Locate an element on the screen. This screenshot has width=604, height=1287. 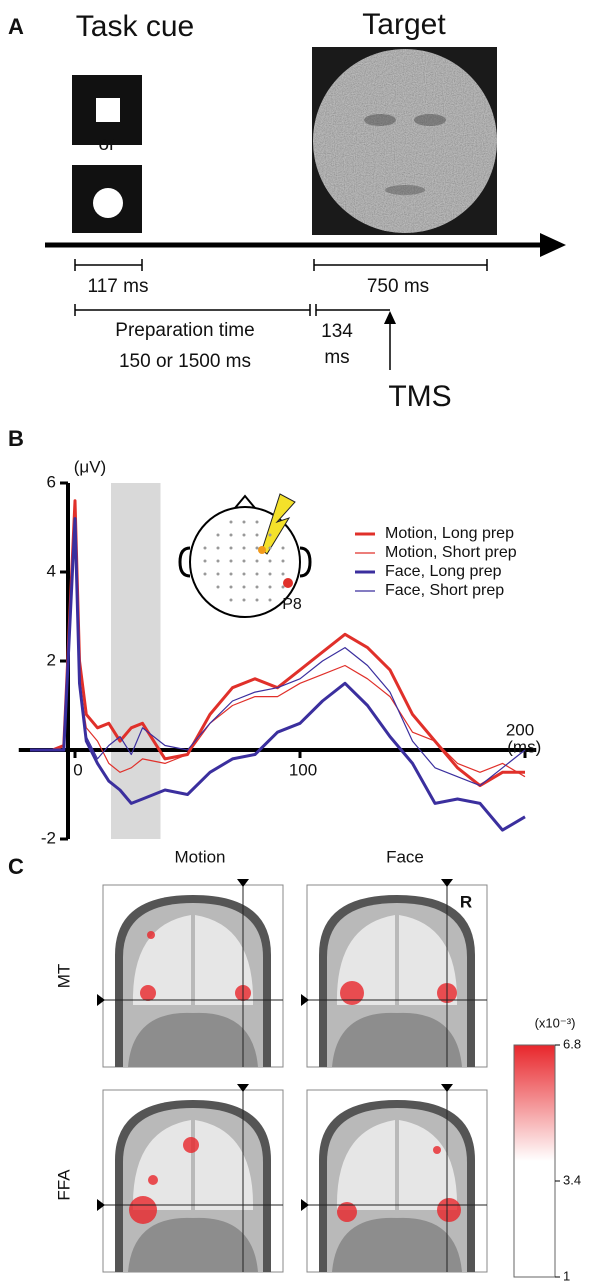
electrode-label: P8 is located at coordinates (292, 604).